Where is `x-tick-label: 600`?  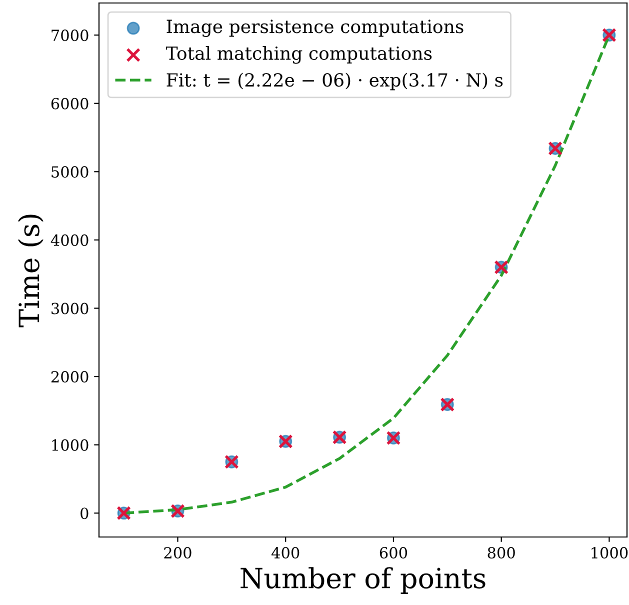 x-tick-label: 600 is located at coordinates (394, 552).